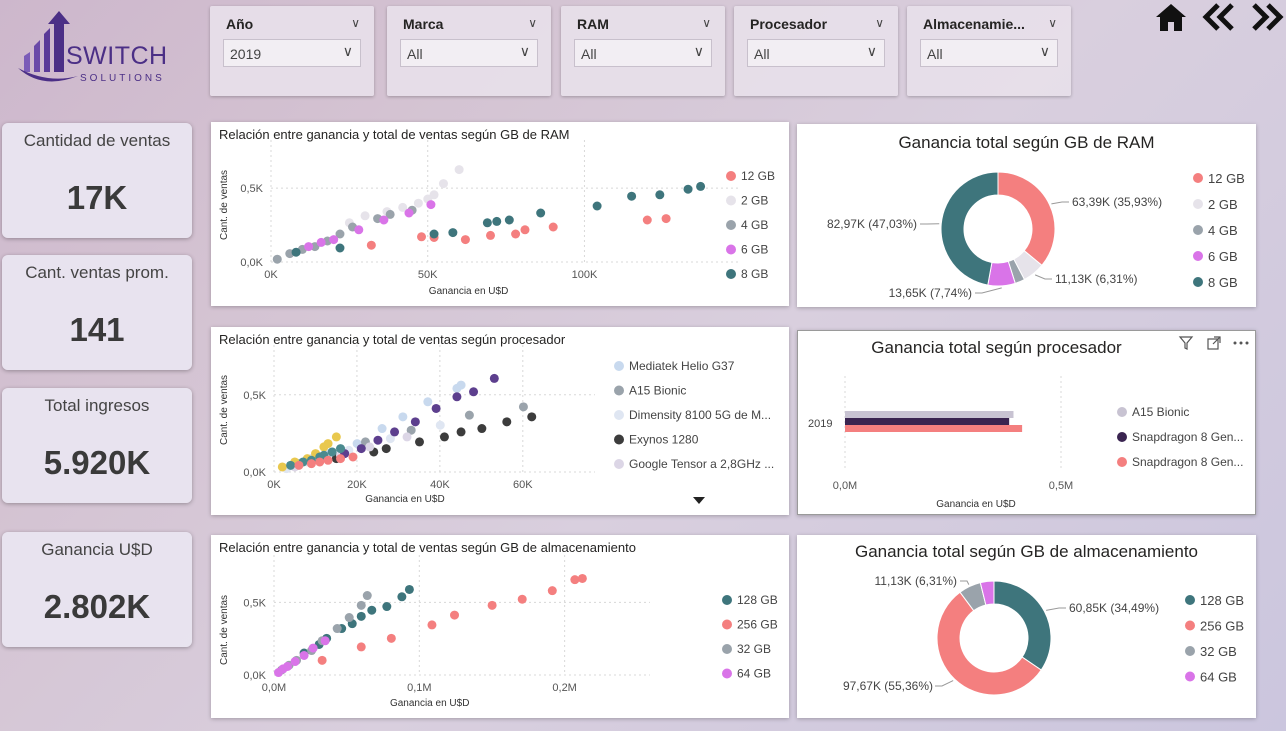  What do you see at coordinates (224, 205) in the screenshot?
I see `y-axis-label: Cant. de ventas` at bounding box center [224, 205].